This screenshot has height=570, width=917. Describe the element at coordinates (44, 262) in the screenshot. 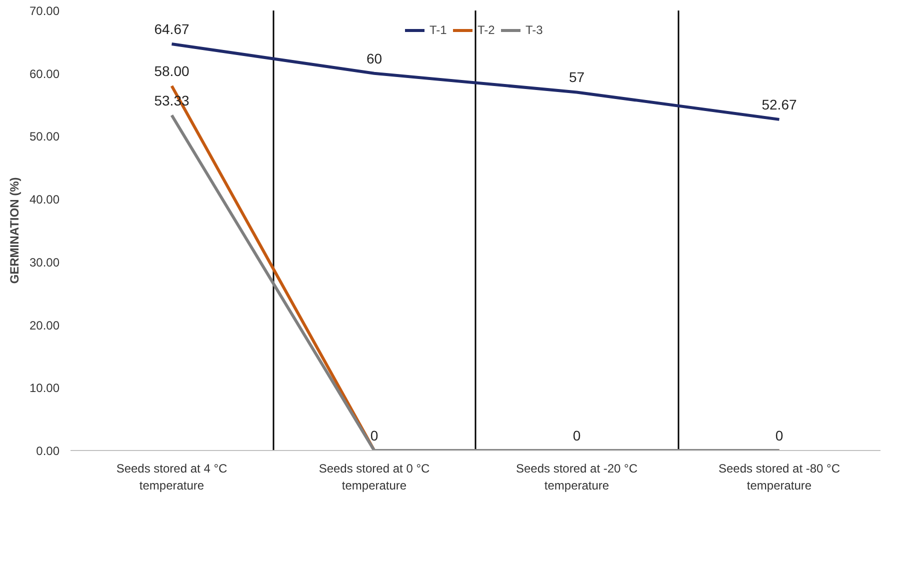

I see `y-tick-label: 30.00` at that location.